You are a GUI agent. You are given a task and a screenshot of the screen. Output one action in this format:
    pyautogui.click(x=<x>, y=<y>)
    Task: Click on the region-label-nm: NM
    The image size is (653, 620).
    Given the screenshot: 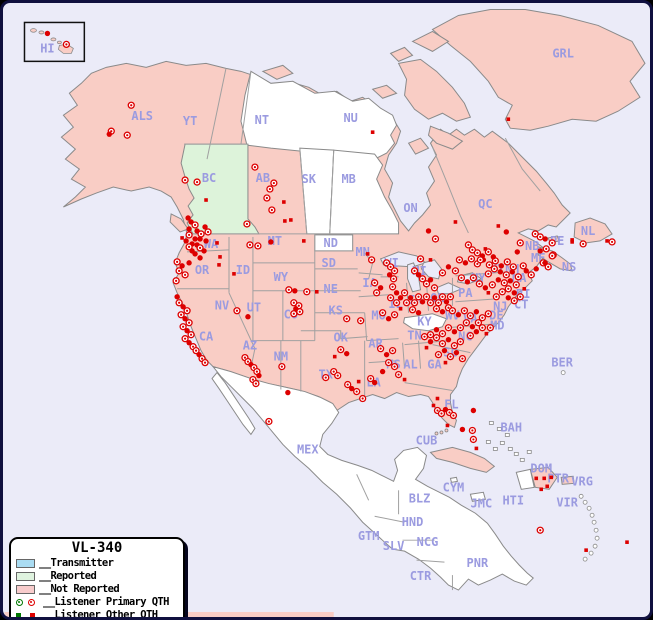 What is the action you would take?
    pyautogui.click(x=281, y=357)
    